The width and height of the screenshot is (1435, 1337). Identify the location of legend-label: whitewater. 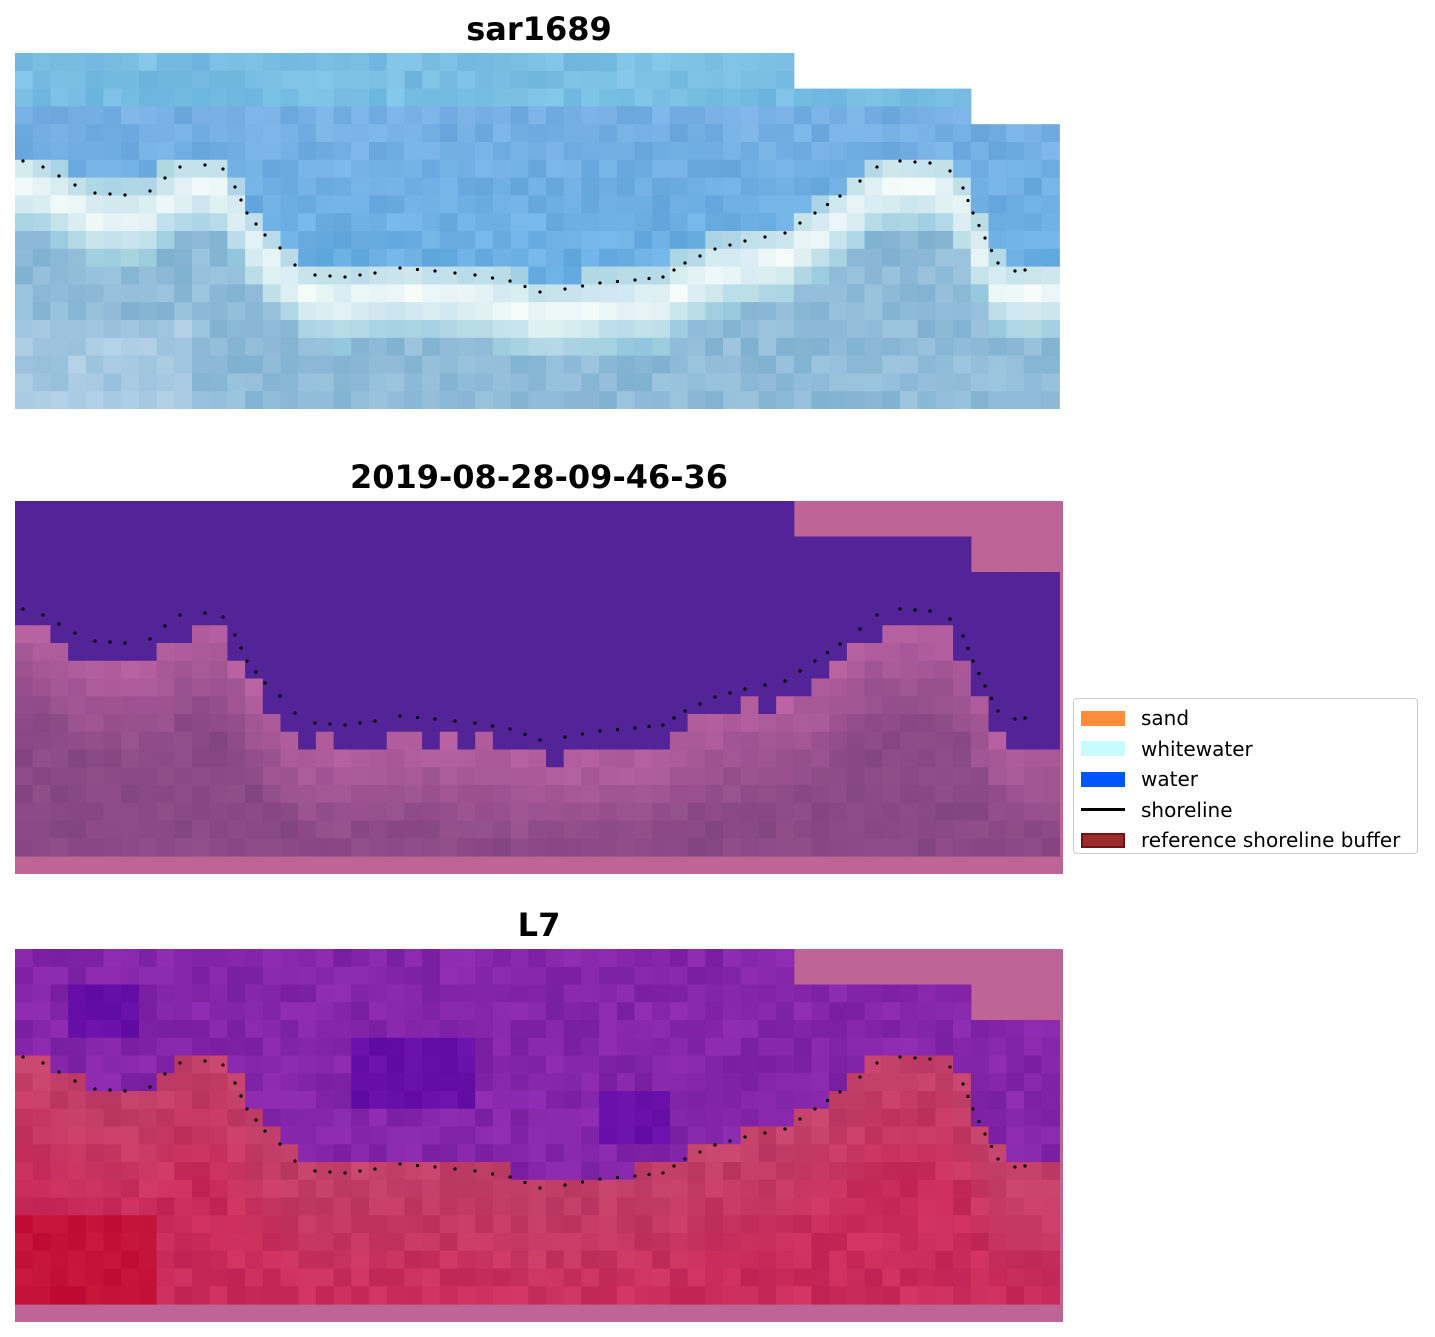
(1197, 748).